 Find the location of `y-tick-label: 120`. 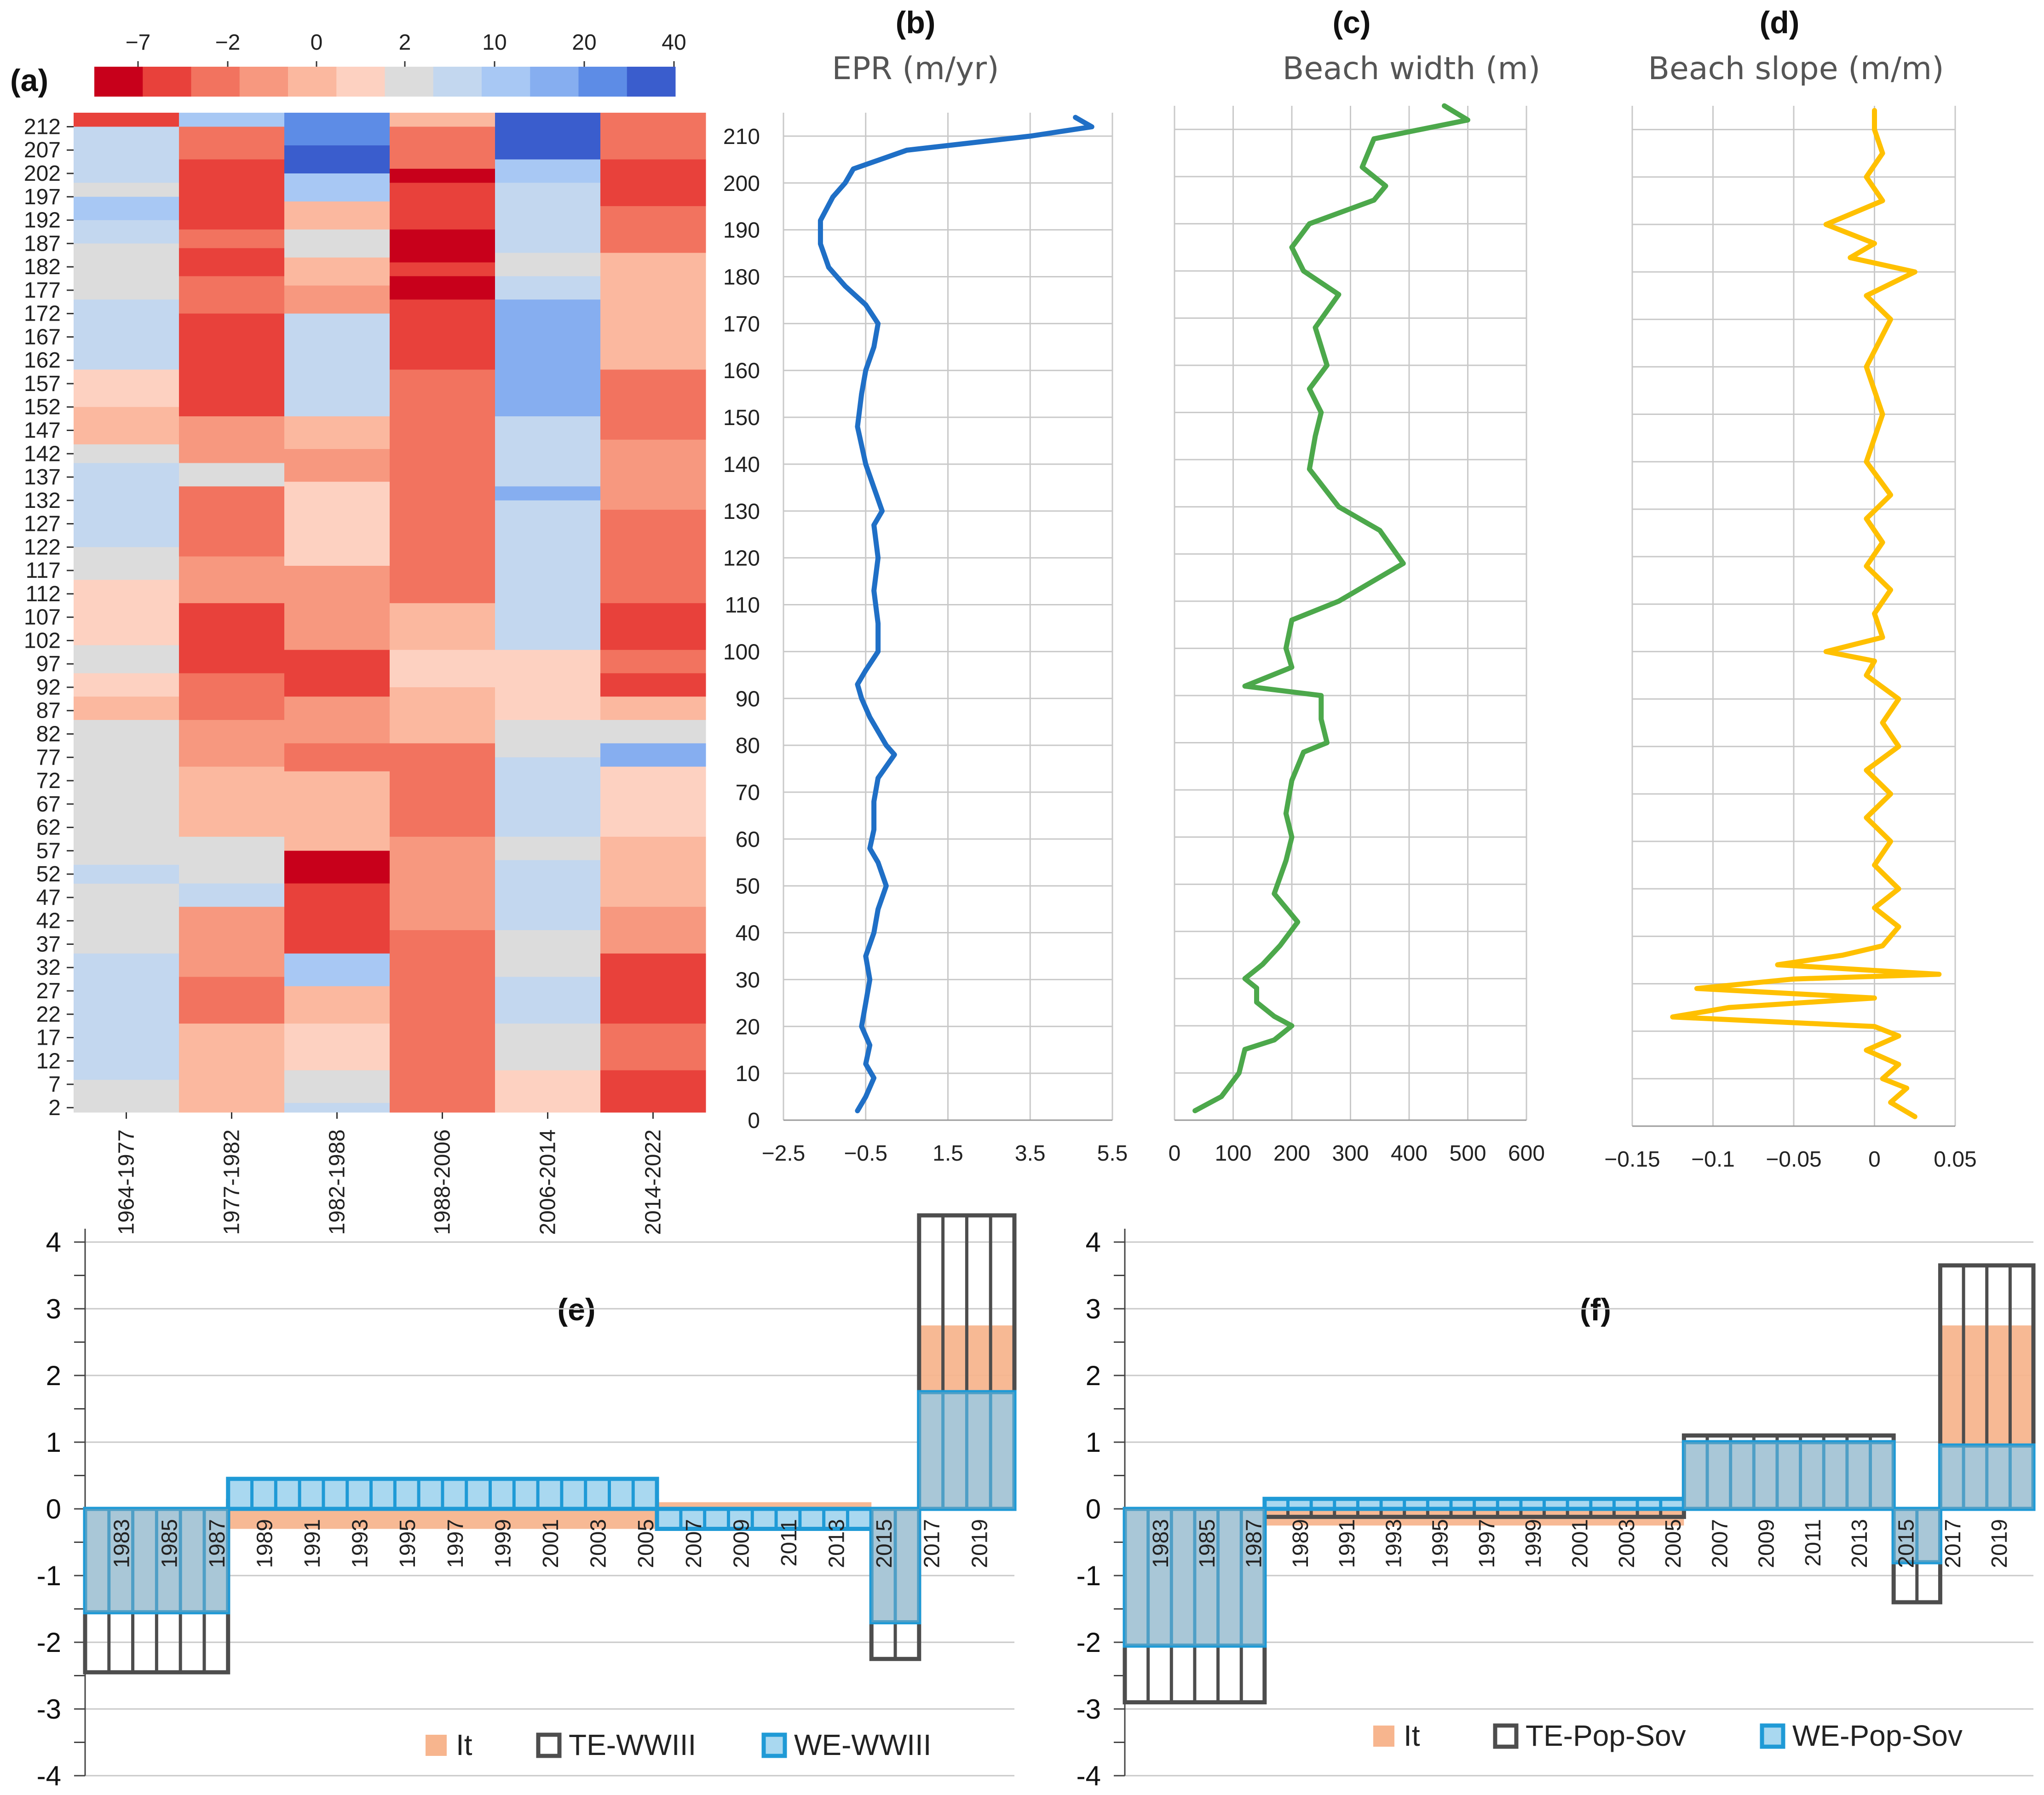

y-tick-label: 120 is located at coordinates (741, 559).